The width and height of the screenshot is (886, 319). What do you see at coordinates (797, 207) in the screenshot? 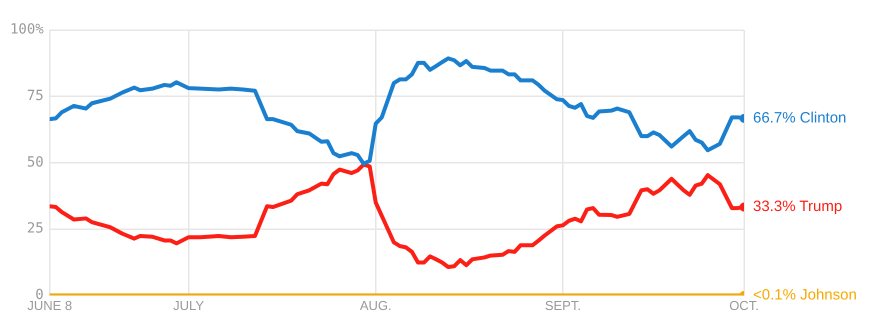
I see `text: 33.3% Trump` at bounding box center [797, 207].